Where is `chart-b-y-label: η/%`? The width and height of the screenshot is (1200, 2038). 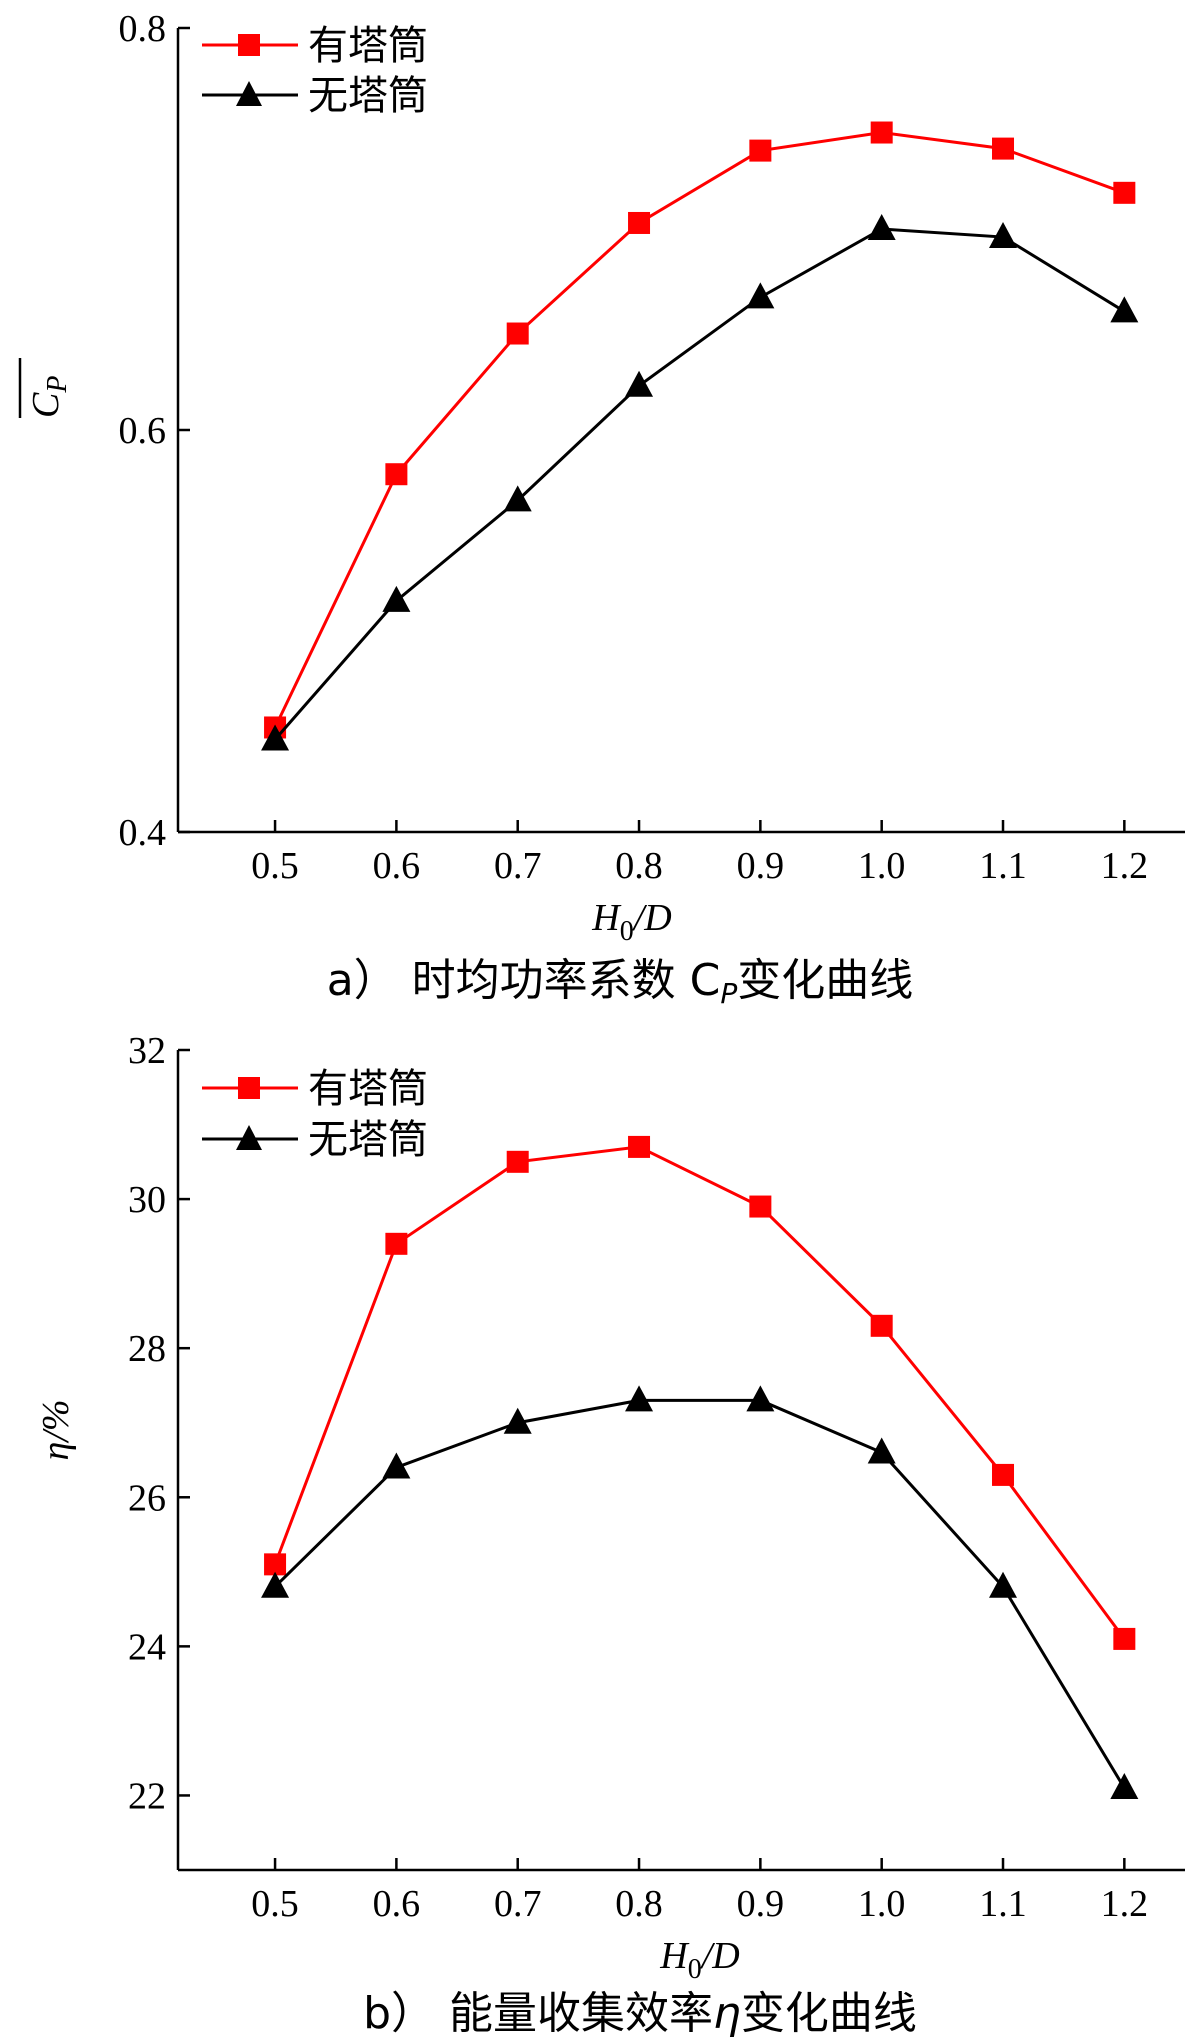
chart-b-y-label: η/% is located at coordinates (56, 1429).